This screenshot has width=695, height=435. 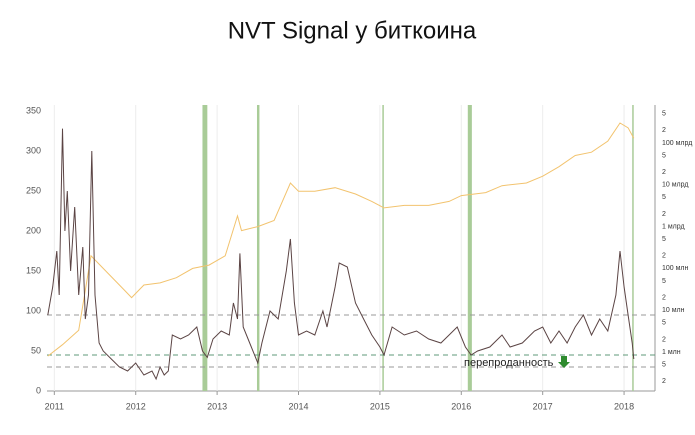 What do you see at coordinates (136, 406) in the screenshot?
I see `x-tick-label: 2012` at bounding box center [136, 406].